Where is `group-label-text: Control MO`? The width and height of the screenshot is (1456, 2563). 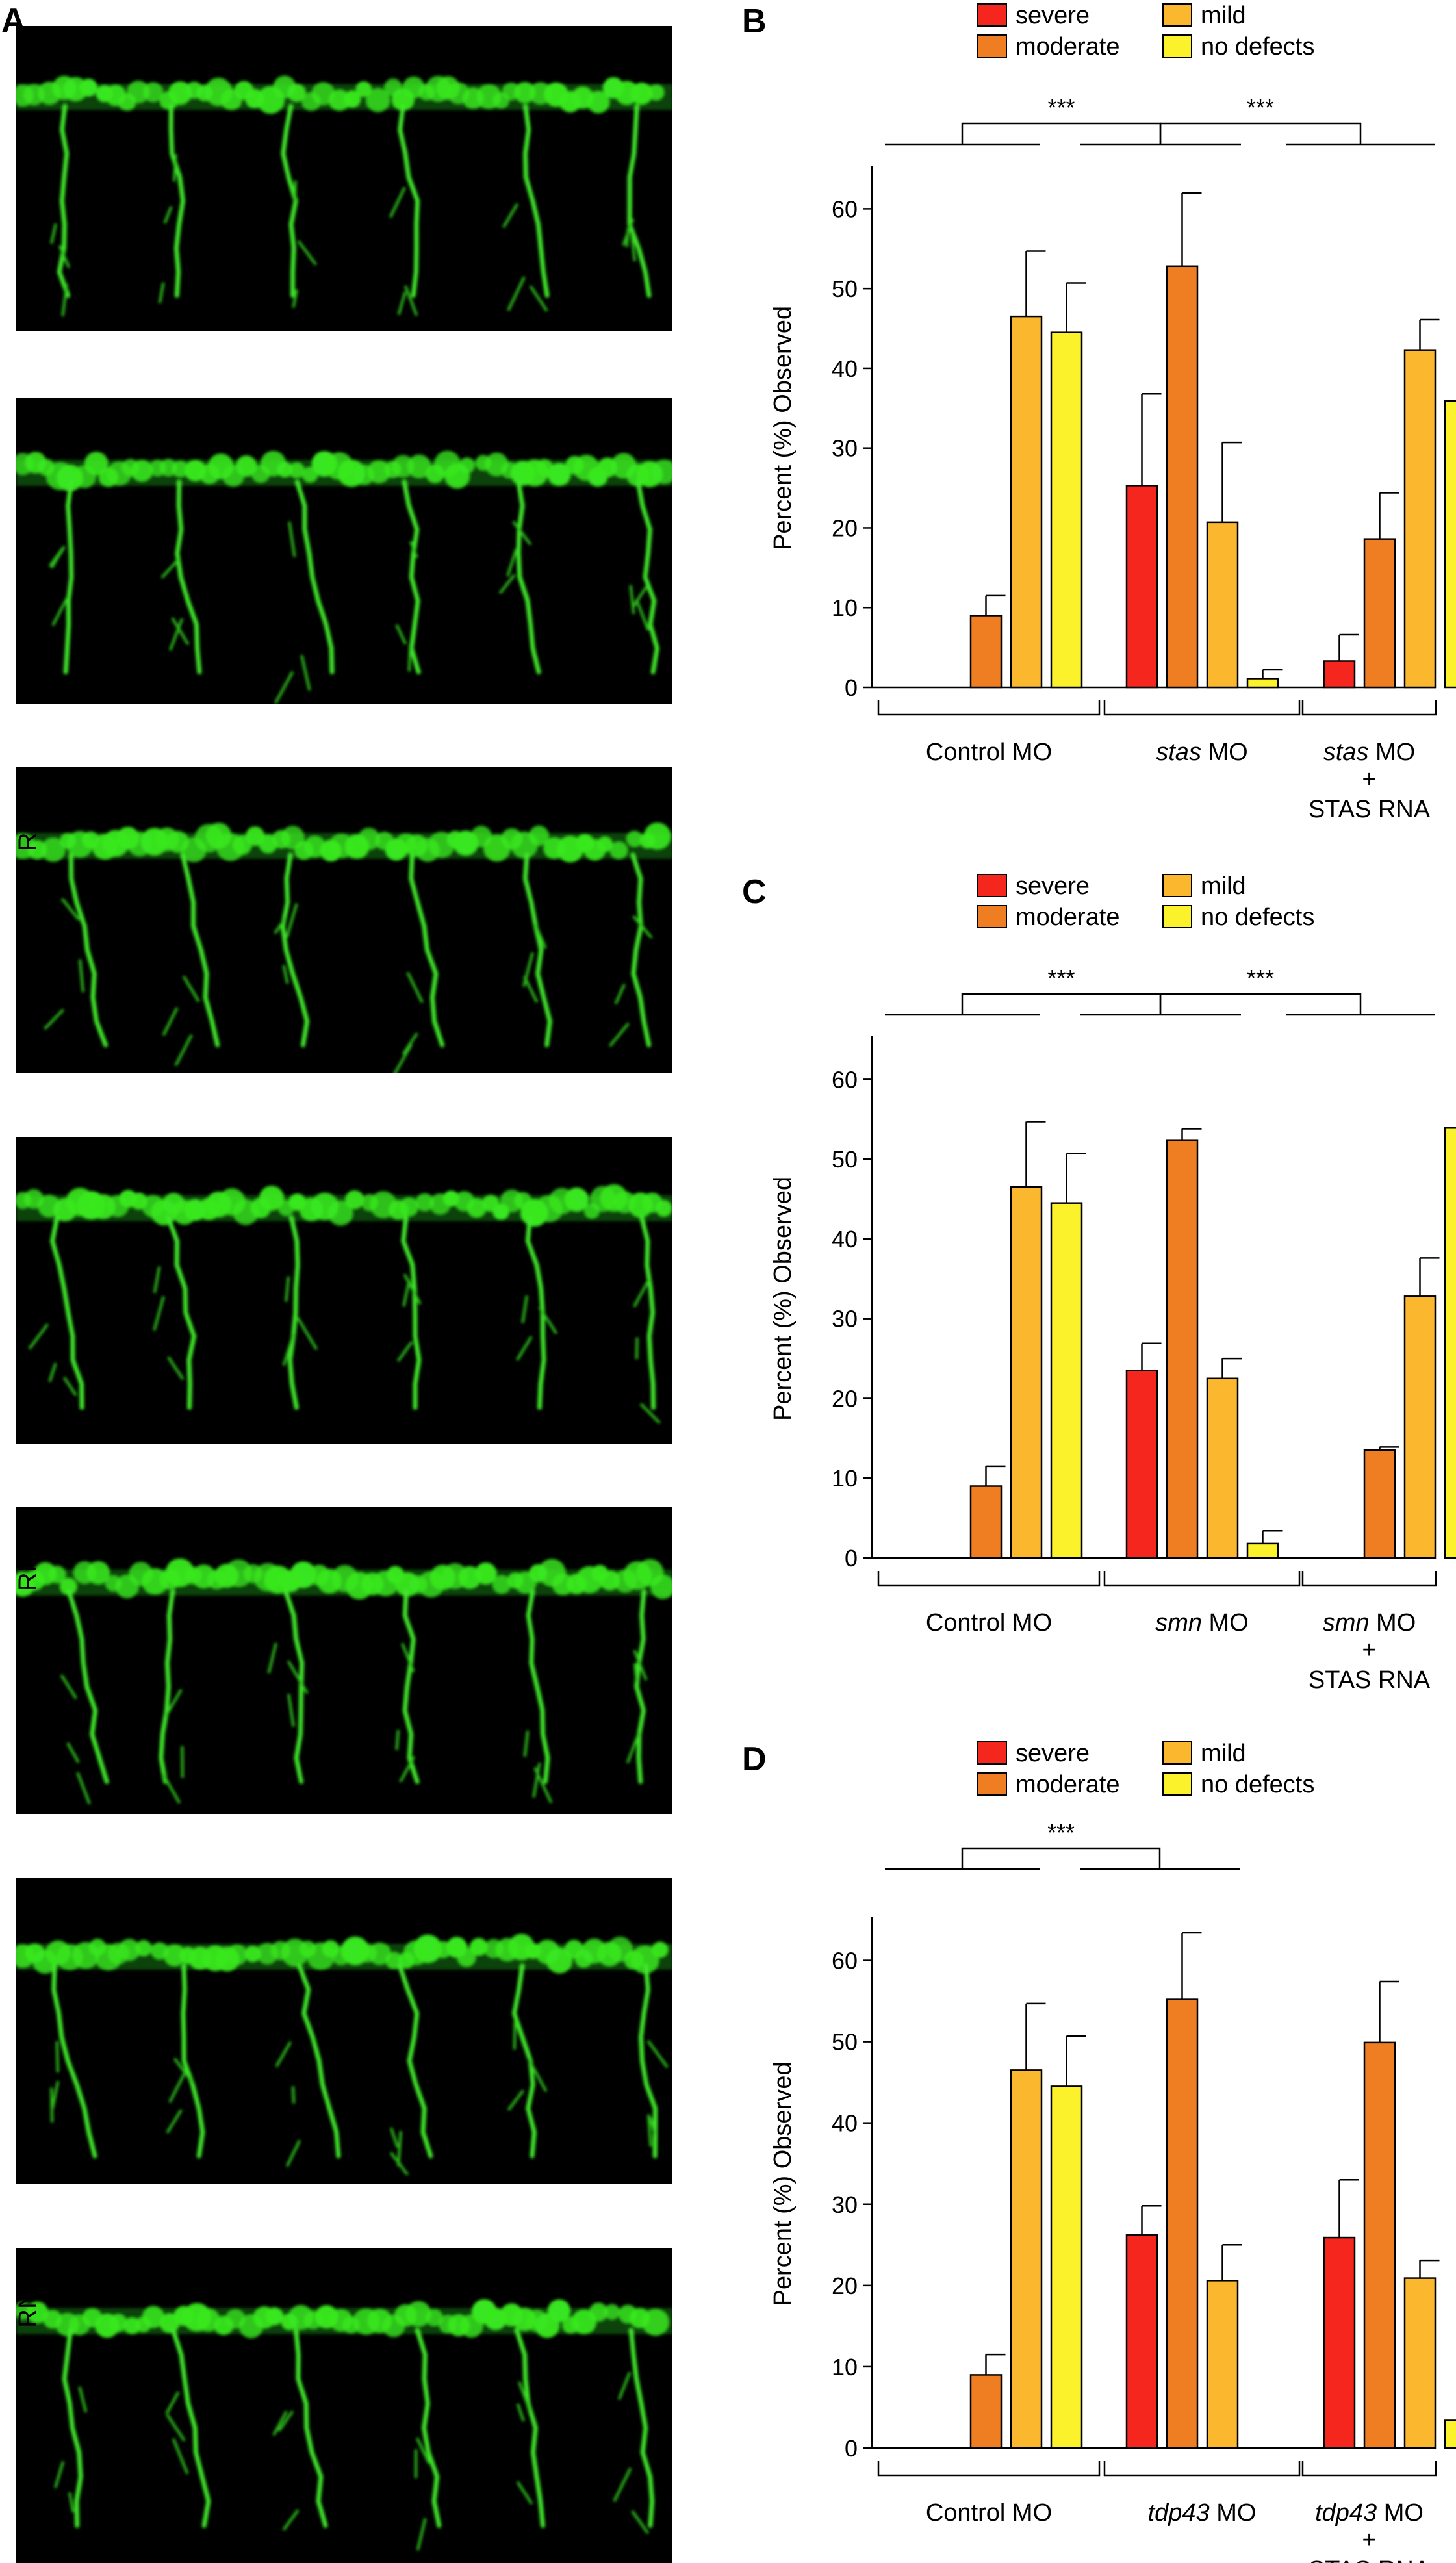 group-label-text: Control MO is located at coordinates (989, 2513).